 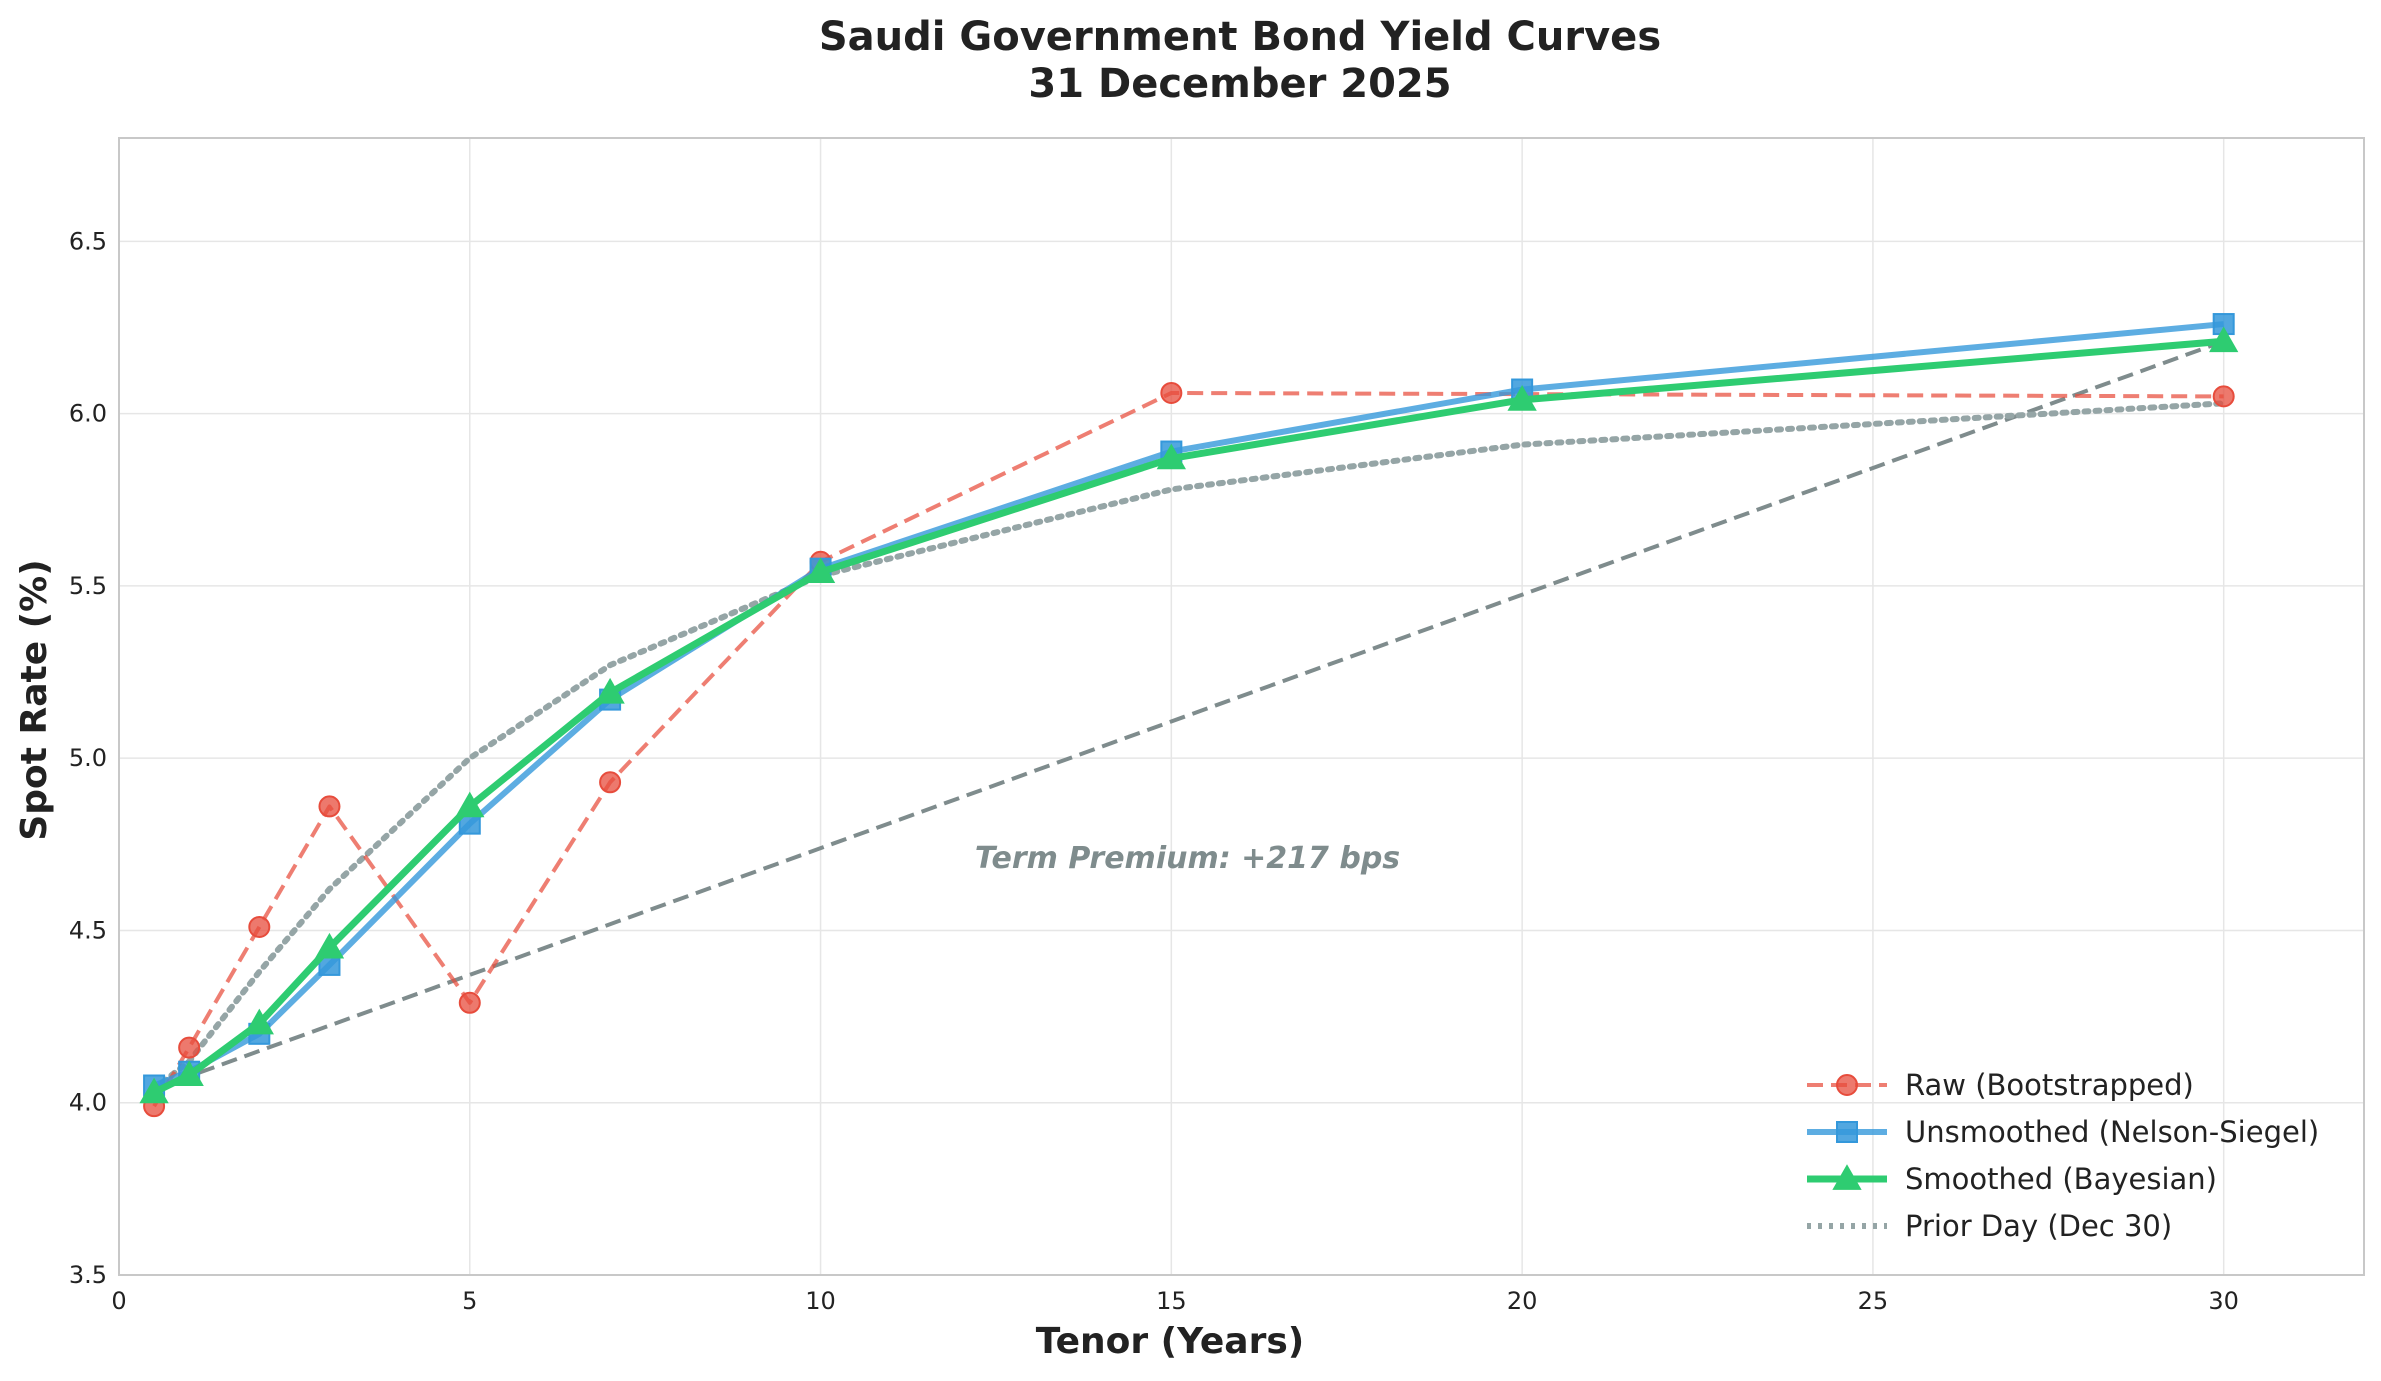 What do you see at coordinates (88, 758) in the screenshot?
I see `y-tick-label: 5.0` at bounding box center [88, 758].